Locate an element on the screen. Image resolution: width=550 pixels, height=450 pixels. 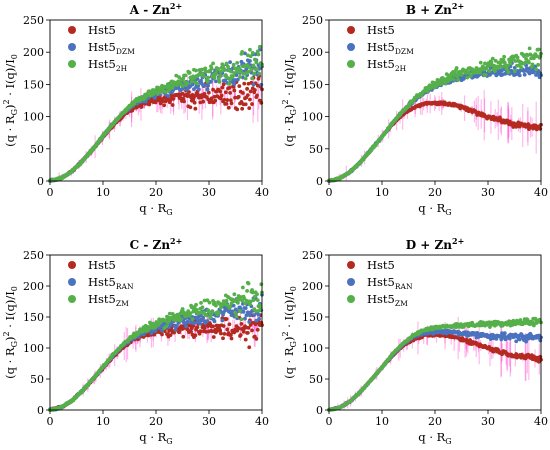
chart-title: D + Zn2+ is located at coordinates (435, 244).